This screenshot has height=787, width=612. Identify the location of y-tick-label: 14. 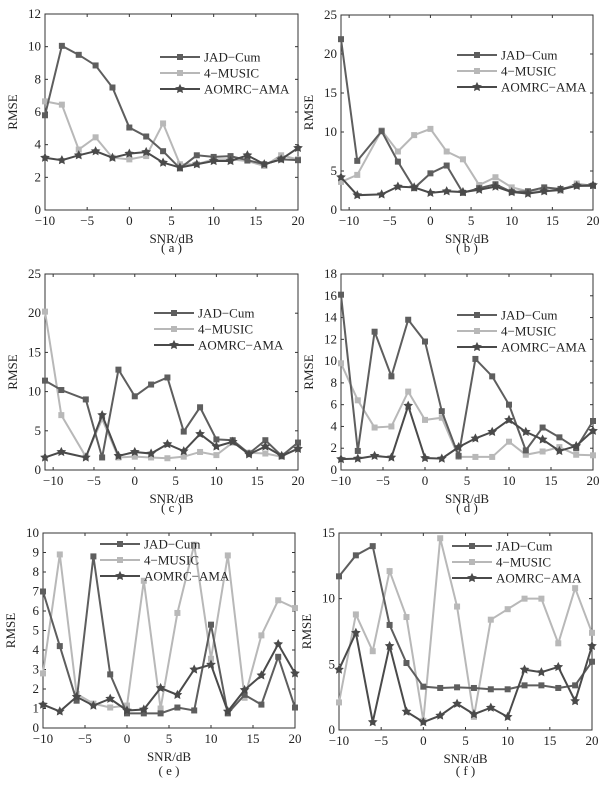
(331, 317).